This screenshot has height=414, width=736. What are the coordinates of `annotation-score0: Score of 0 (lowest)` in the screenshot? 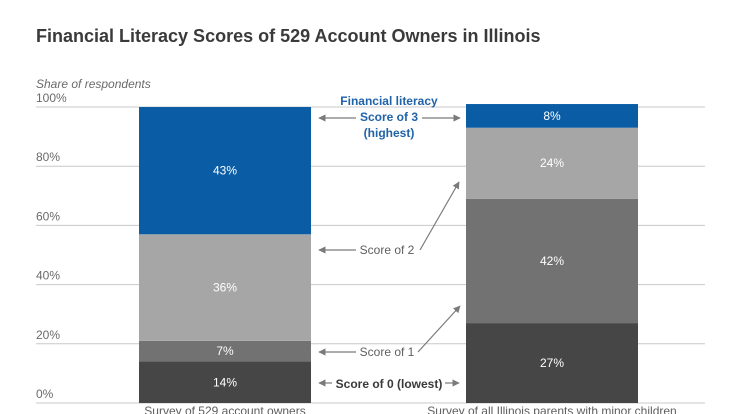 It's located at (389, 384).